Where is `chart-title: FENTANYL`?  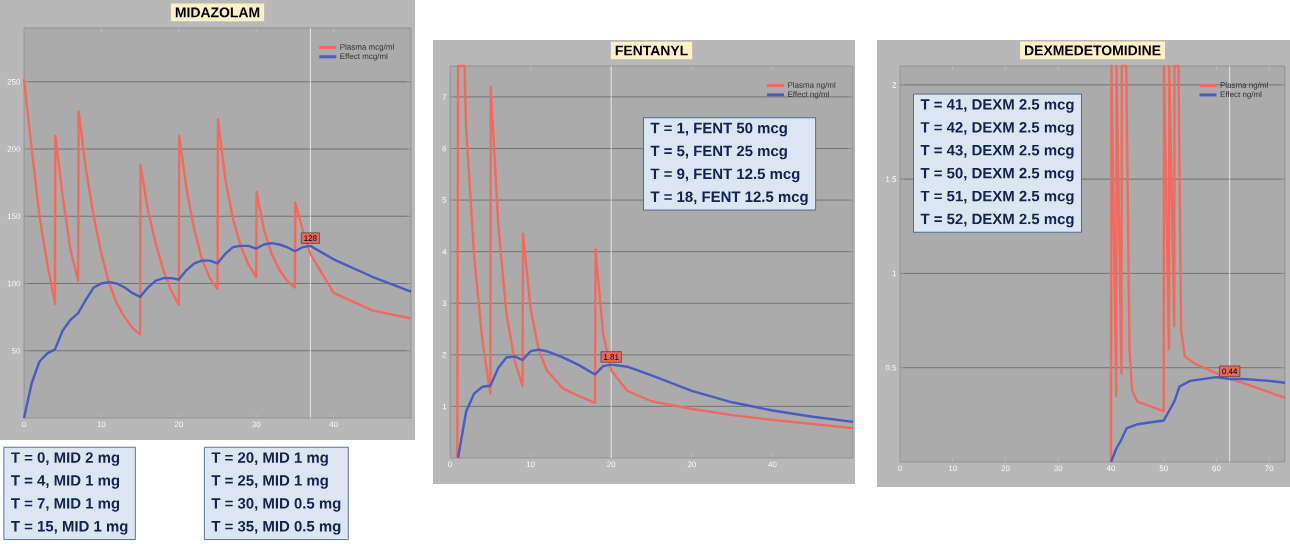
chart-title: FENTANYL is located at coordinates (651, 50).